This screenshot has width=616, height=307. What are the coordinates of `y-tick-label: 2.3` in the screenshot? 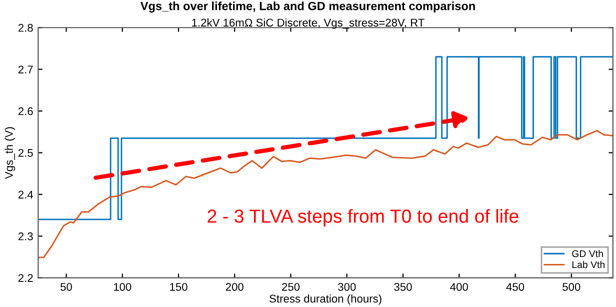 It's located at (25, 236).